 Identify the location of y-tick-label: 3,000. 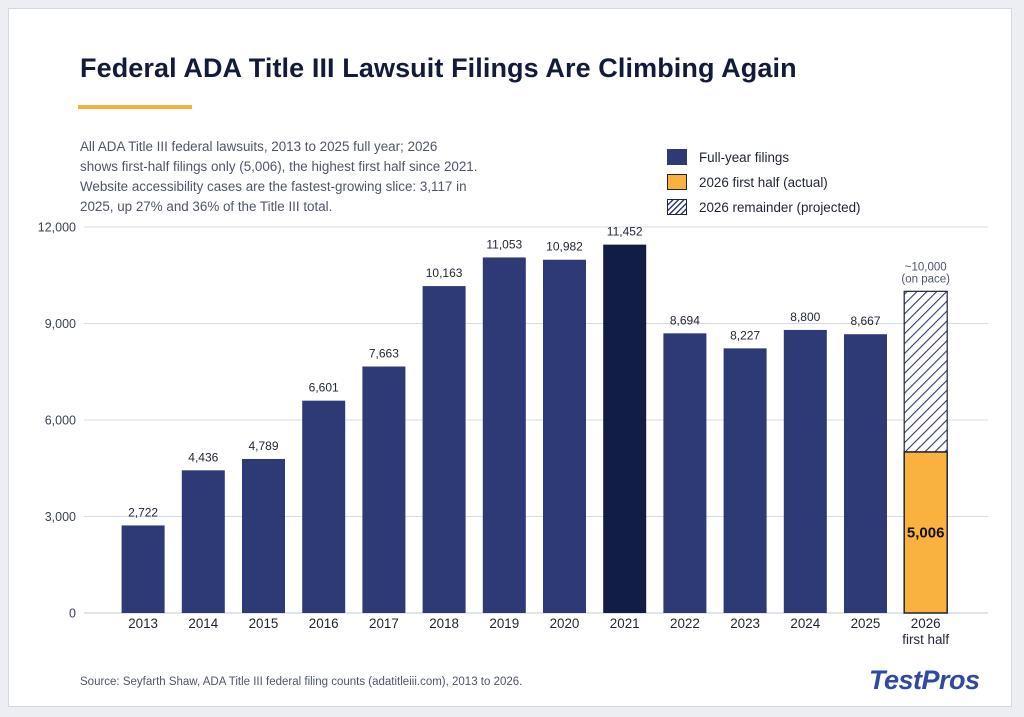
(60, 517).